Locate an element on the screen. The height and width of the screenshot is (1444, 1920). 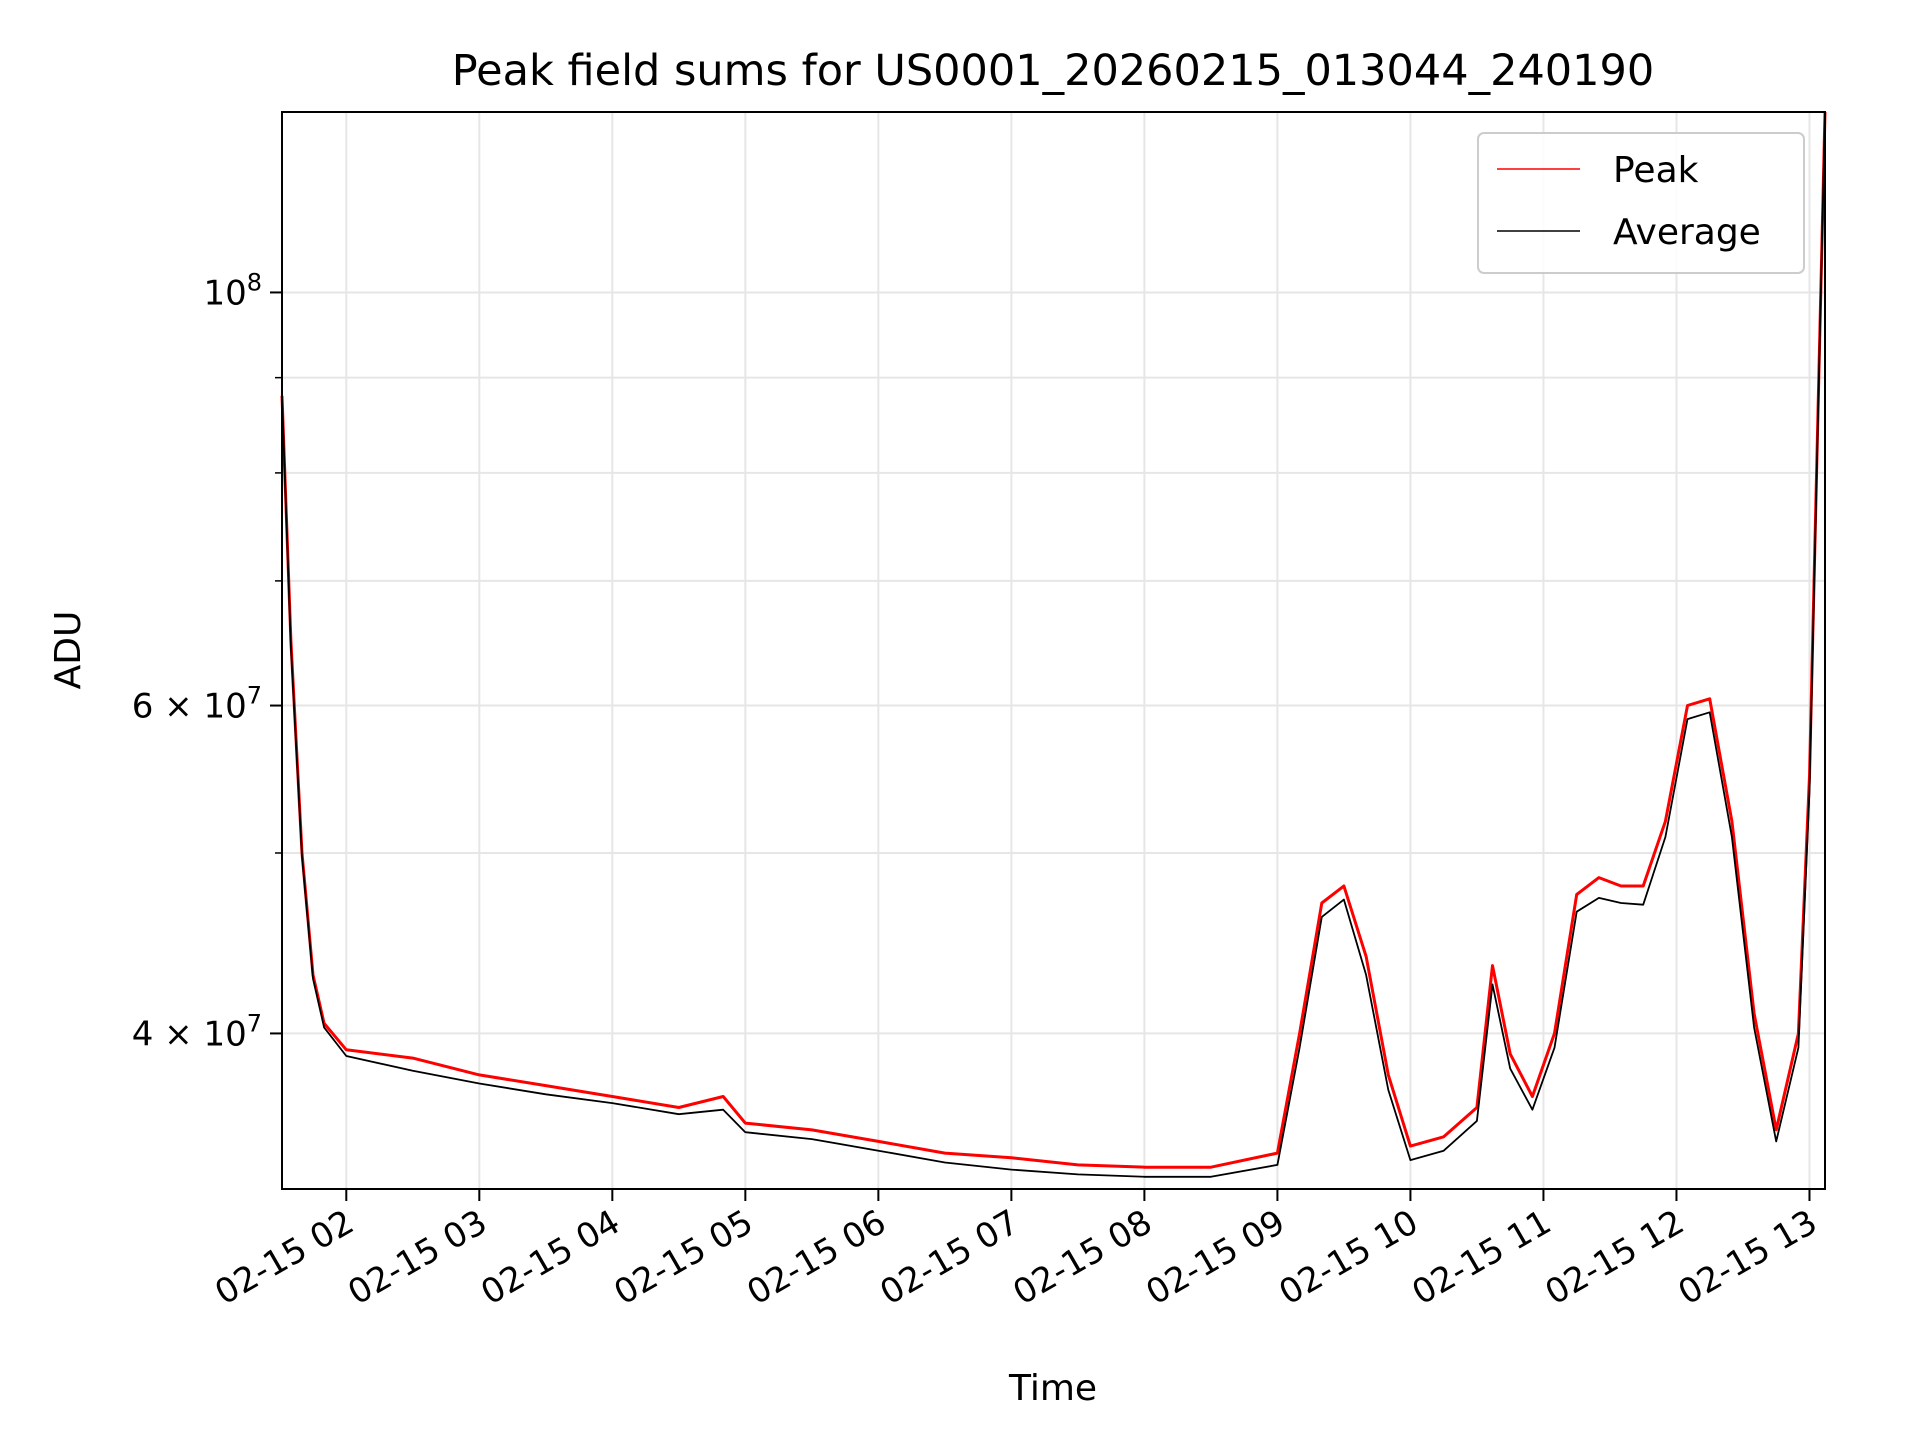
y-tick-label: 4 × 107 is located at coordinates (197, 1031).